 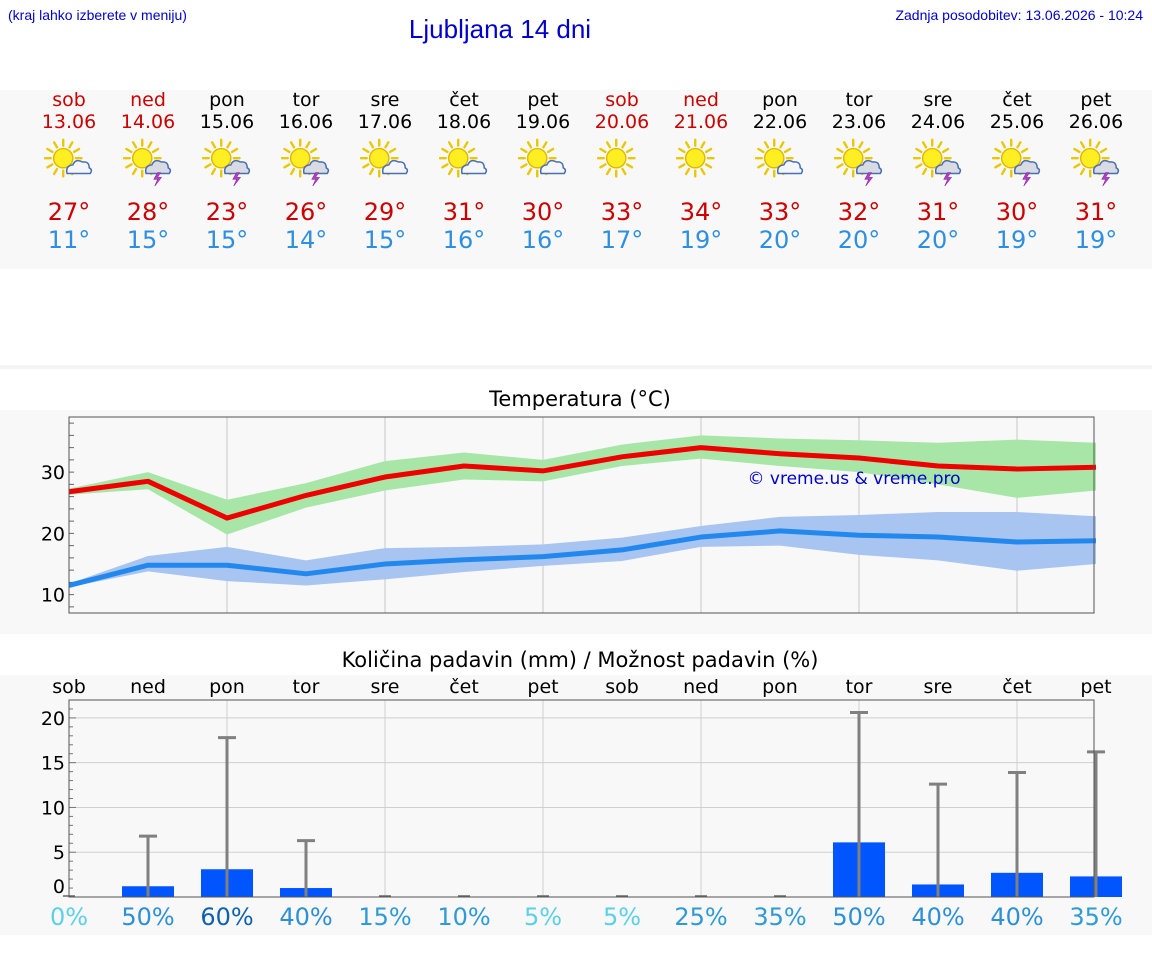 What do you see at coordinates (53, 719) in the screenshot?
I see `y-tick-label: 20` at bounding box center [53, 719].